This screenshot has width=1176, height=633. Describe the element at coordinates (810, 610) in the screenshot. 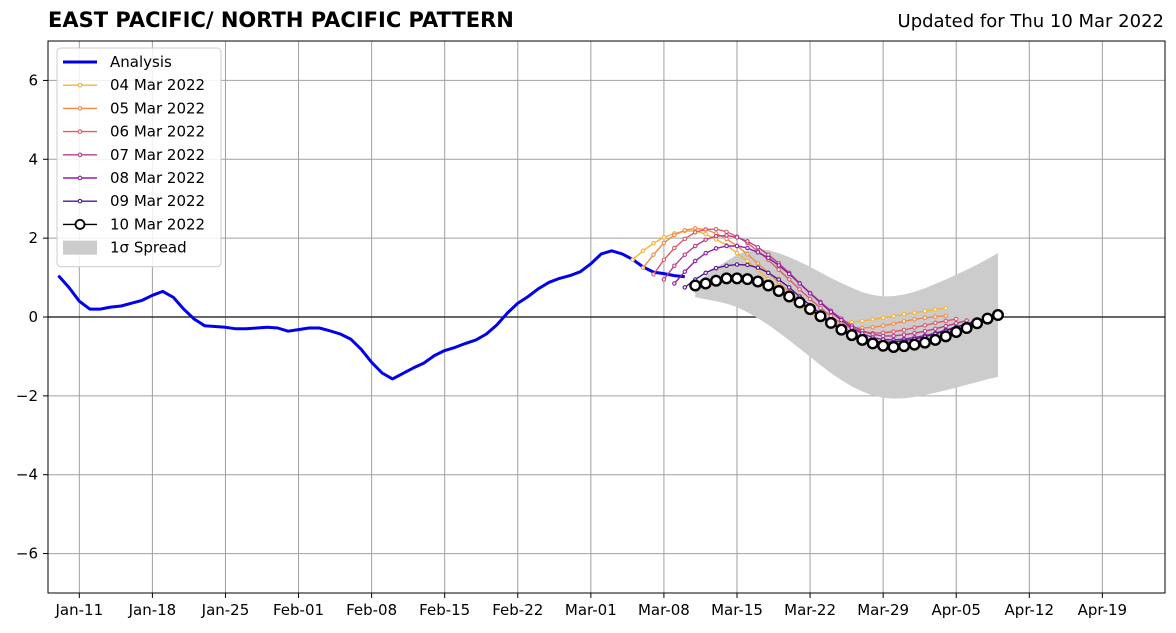

I see `x-tick-label: Mar-22` at that location.